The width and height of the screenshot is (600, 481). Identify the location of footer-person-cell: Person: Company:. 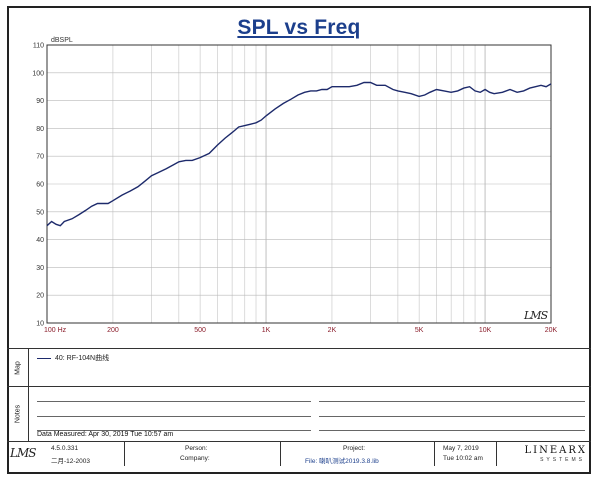
(203, 454).